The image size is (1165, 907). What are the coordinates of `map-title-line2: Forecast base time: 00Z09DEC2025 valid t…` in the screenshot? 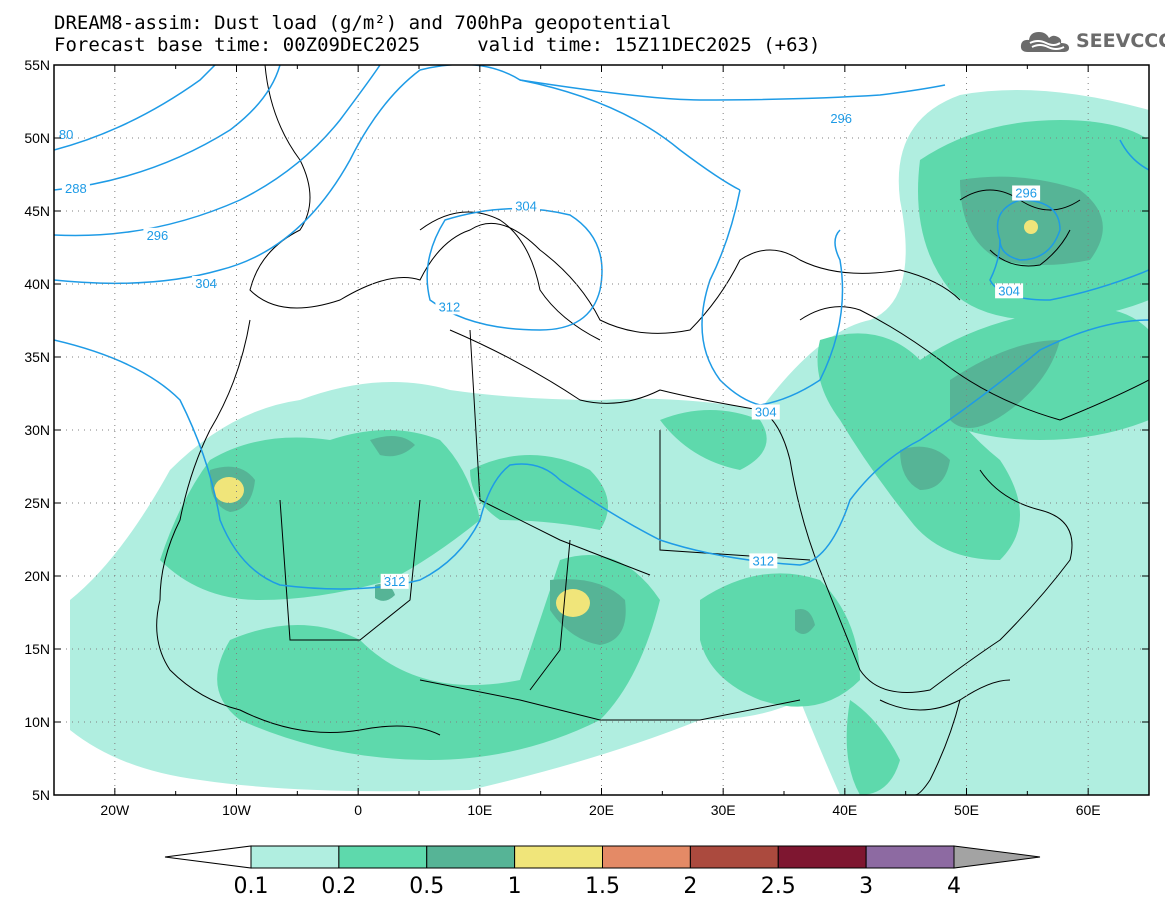 It's located at (437, 45).